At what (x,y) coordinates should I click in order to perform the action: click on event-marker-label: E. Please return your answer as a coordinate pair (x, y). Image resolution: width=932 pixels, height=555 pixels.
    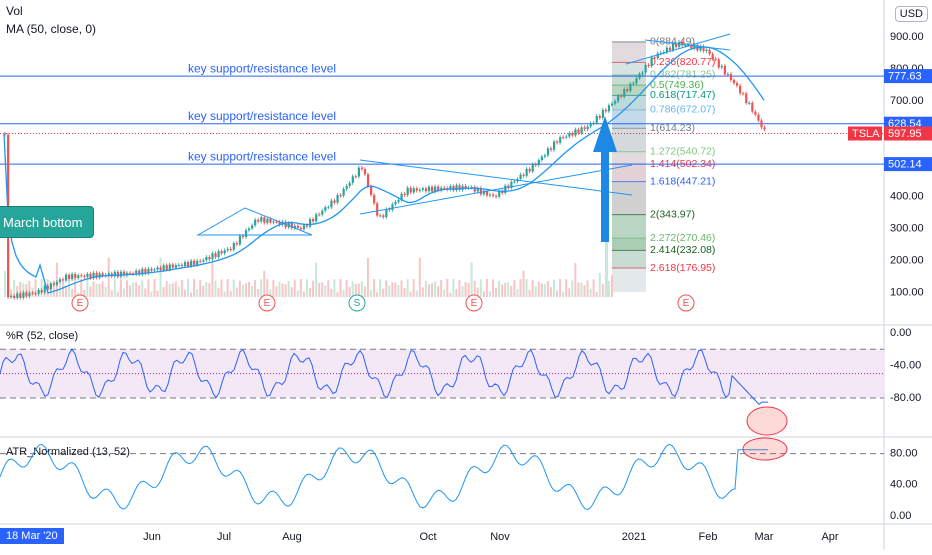
    Looking at the image, I should click on (474, 303).